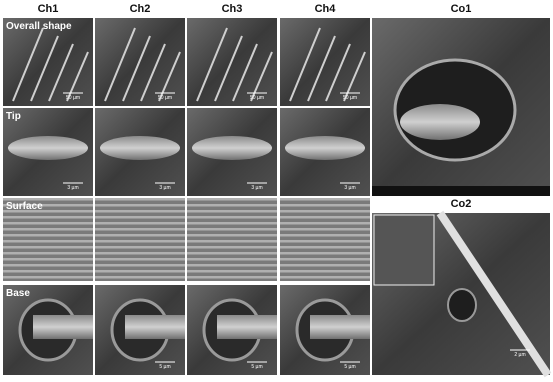  What do you see at coordinates (140, 9) in the screenshot?
I see `column-header: Ch2` at bounding box center [140, 9].